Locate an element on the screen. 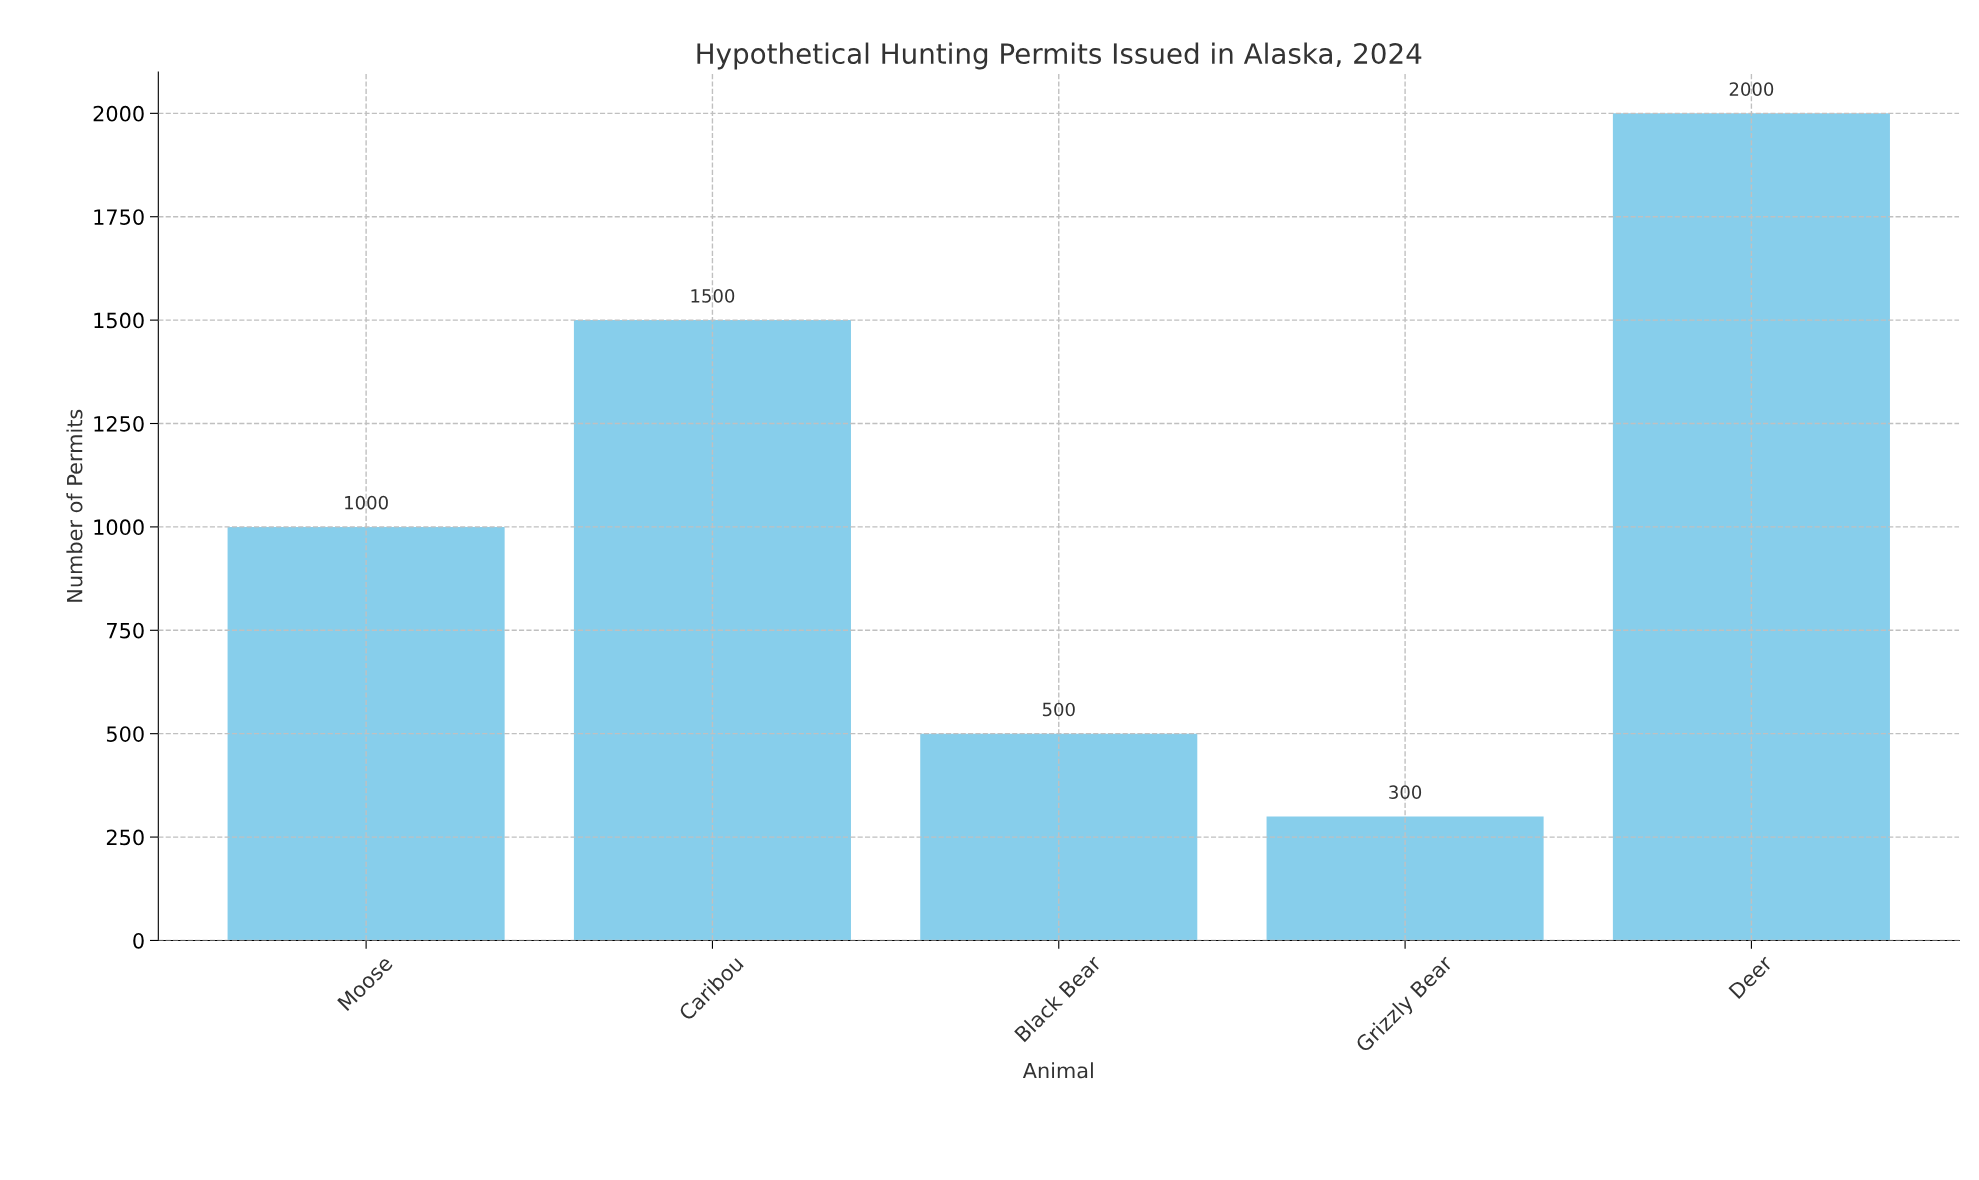 Image resolution: width=1979 pixels, height=1180 pixels. data-label: 1000 is located at coordinates (366, 502).